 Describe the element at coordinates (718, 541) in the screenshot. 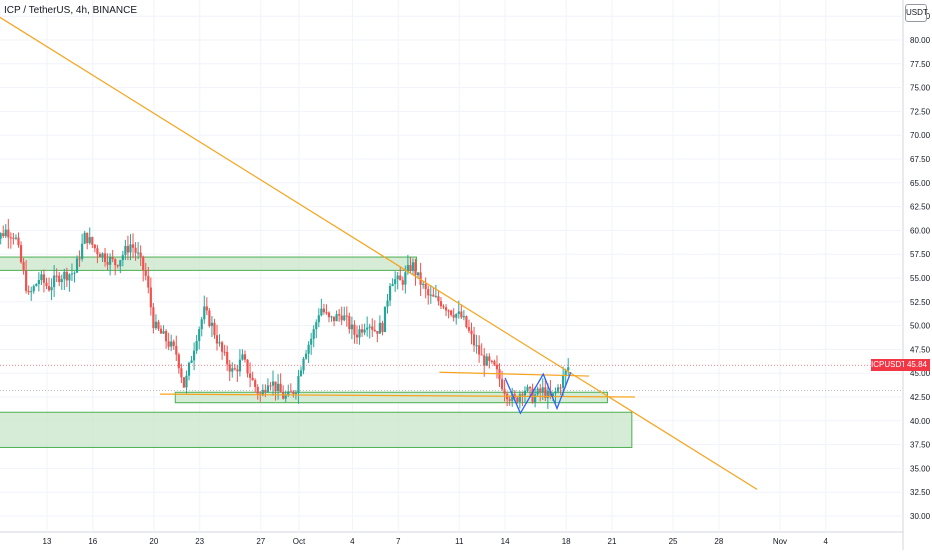

I see `time-tick-label: 28` at that location.